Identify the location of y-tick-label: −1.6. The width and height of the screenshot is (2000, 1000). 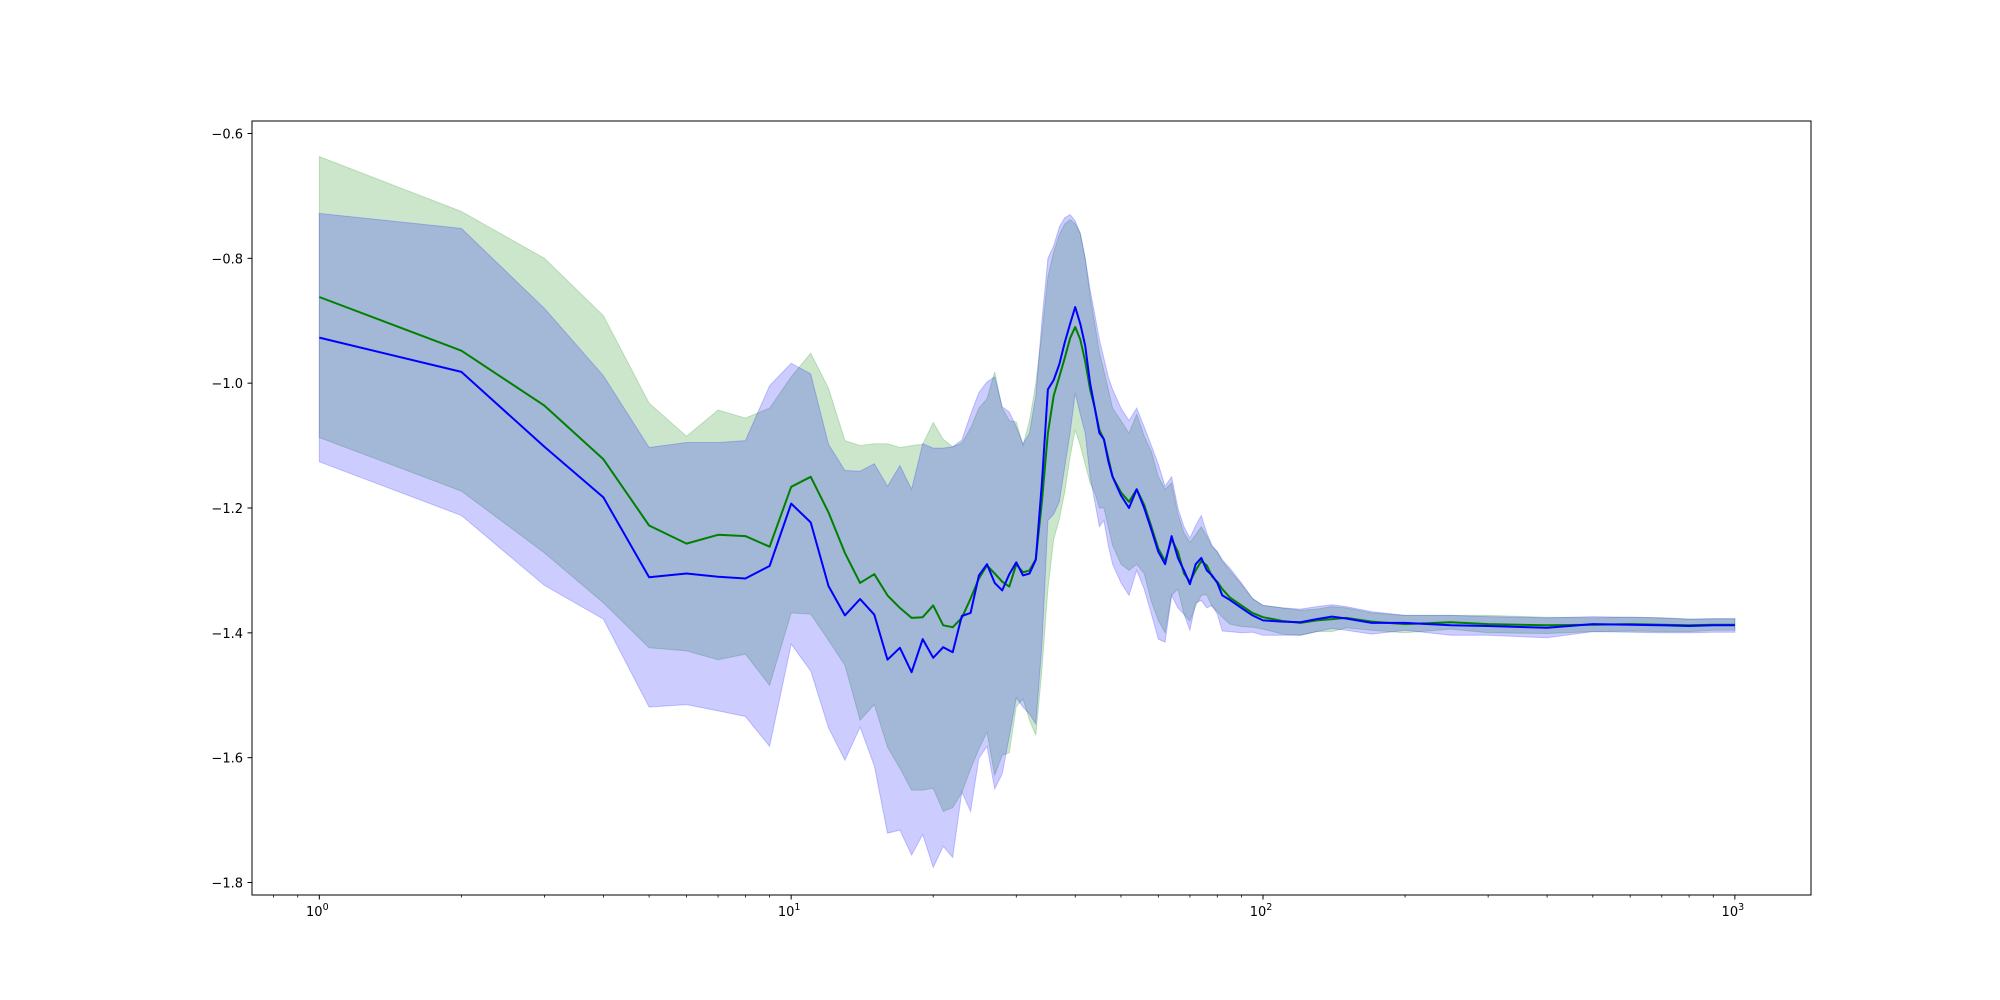
(227, 759).